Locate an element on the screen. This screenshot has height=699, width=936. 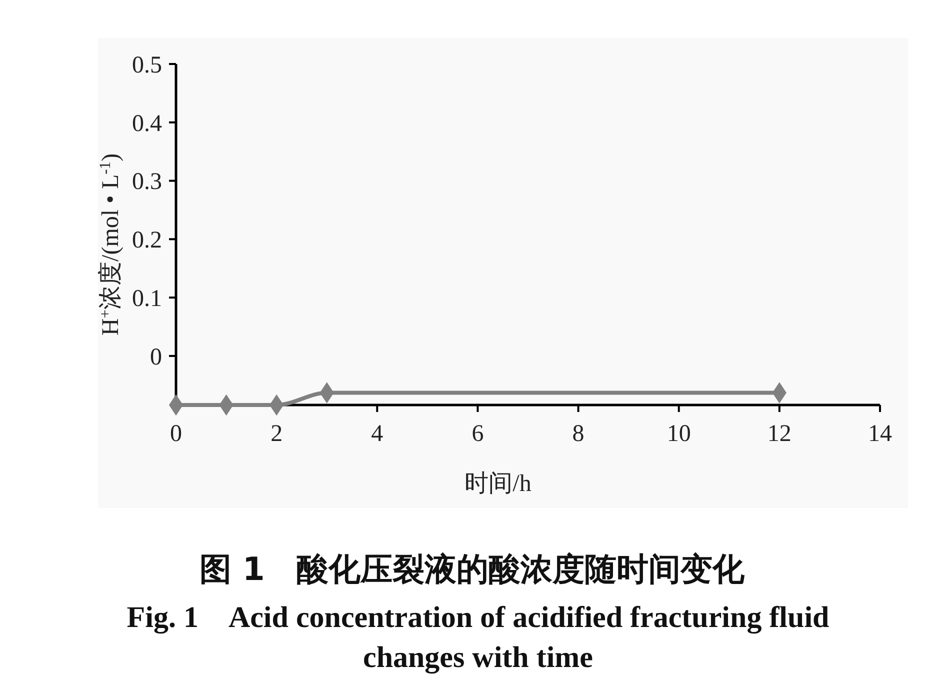
text: Fig. 1 Acid concentration of acidified fracturing fluid changes with time is located at coordinates (478, 638).